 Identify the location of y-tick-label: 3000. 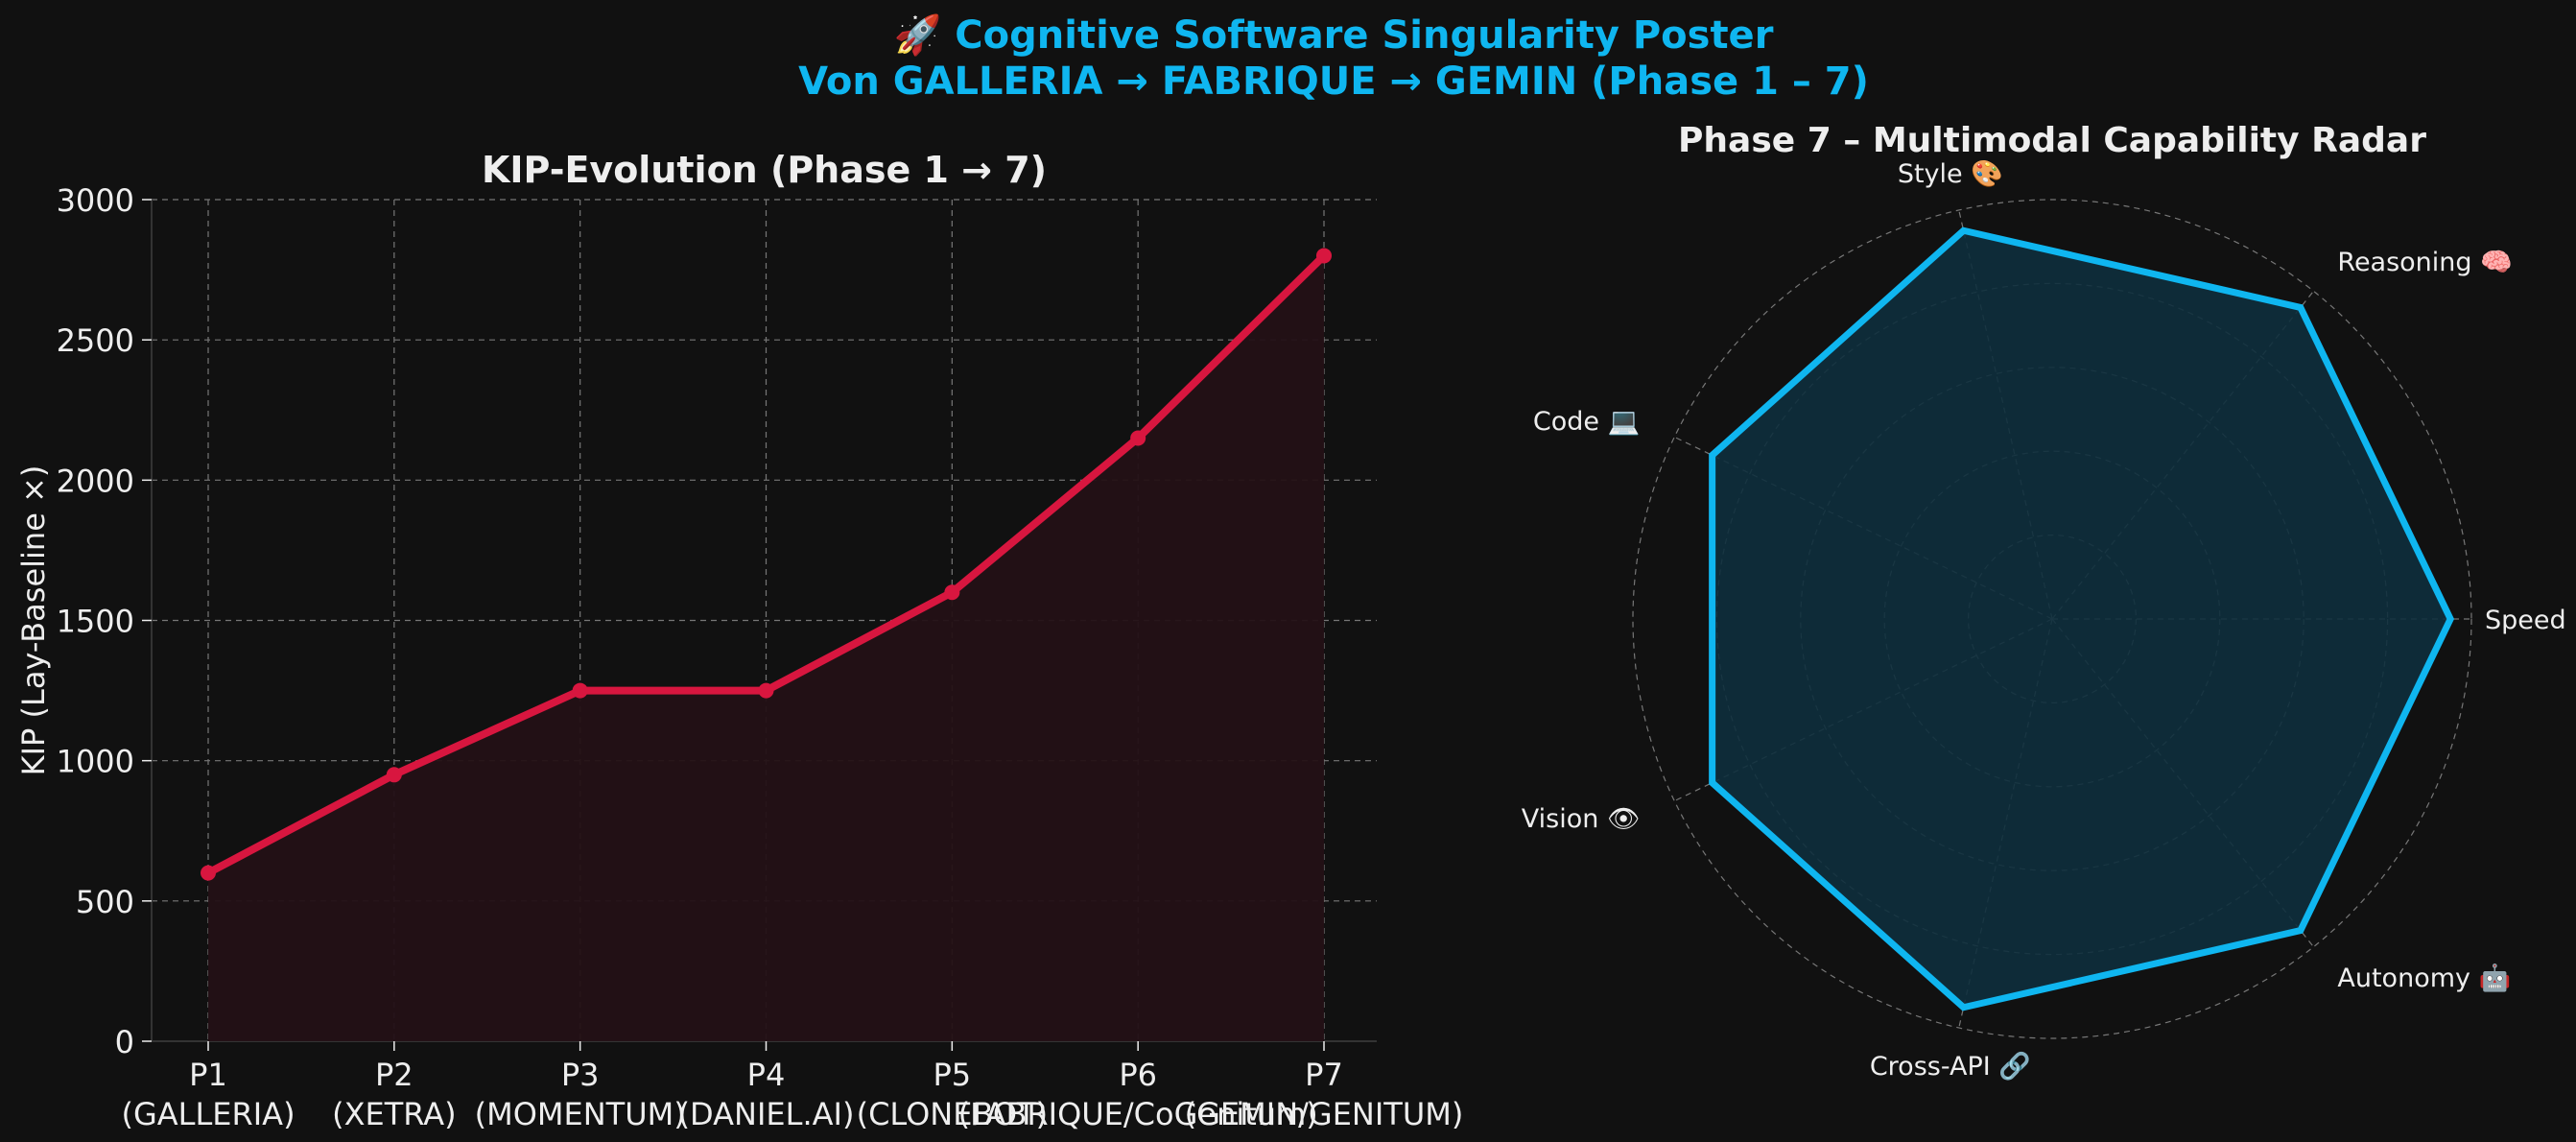
(95, 200).